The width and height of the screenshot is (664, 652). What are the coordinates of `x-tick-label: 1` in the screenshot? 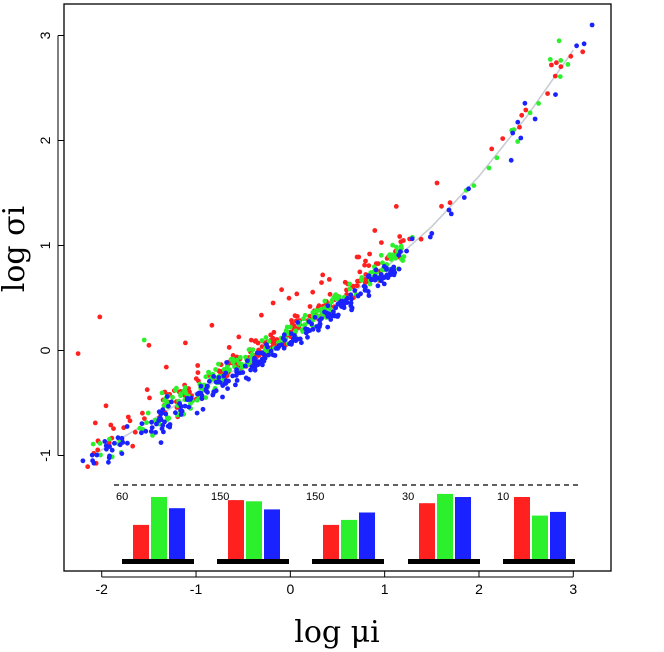 It's located at (385, 589).